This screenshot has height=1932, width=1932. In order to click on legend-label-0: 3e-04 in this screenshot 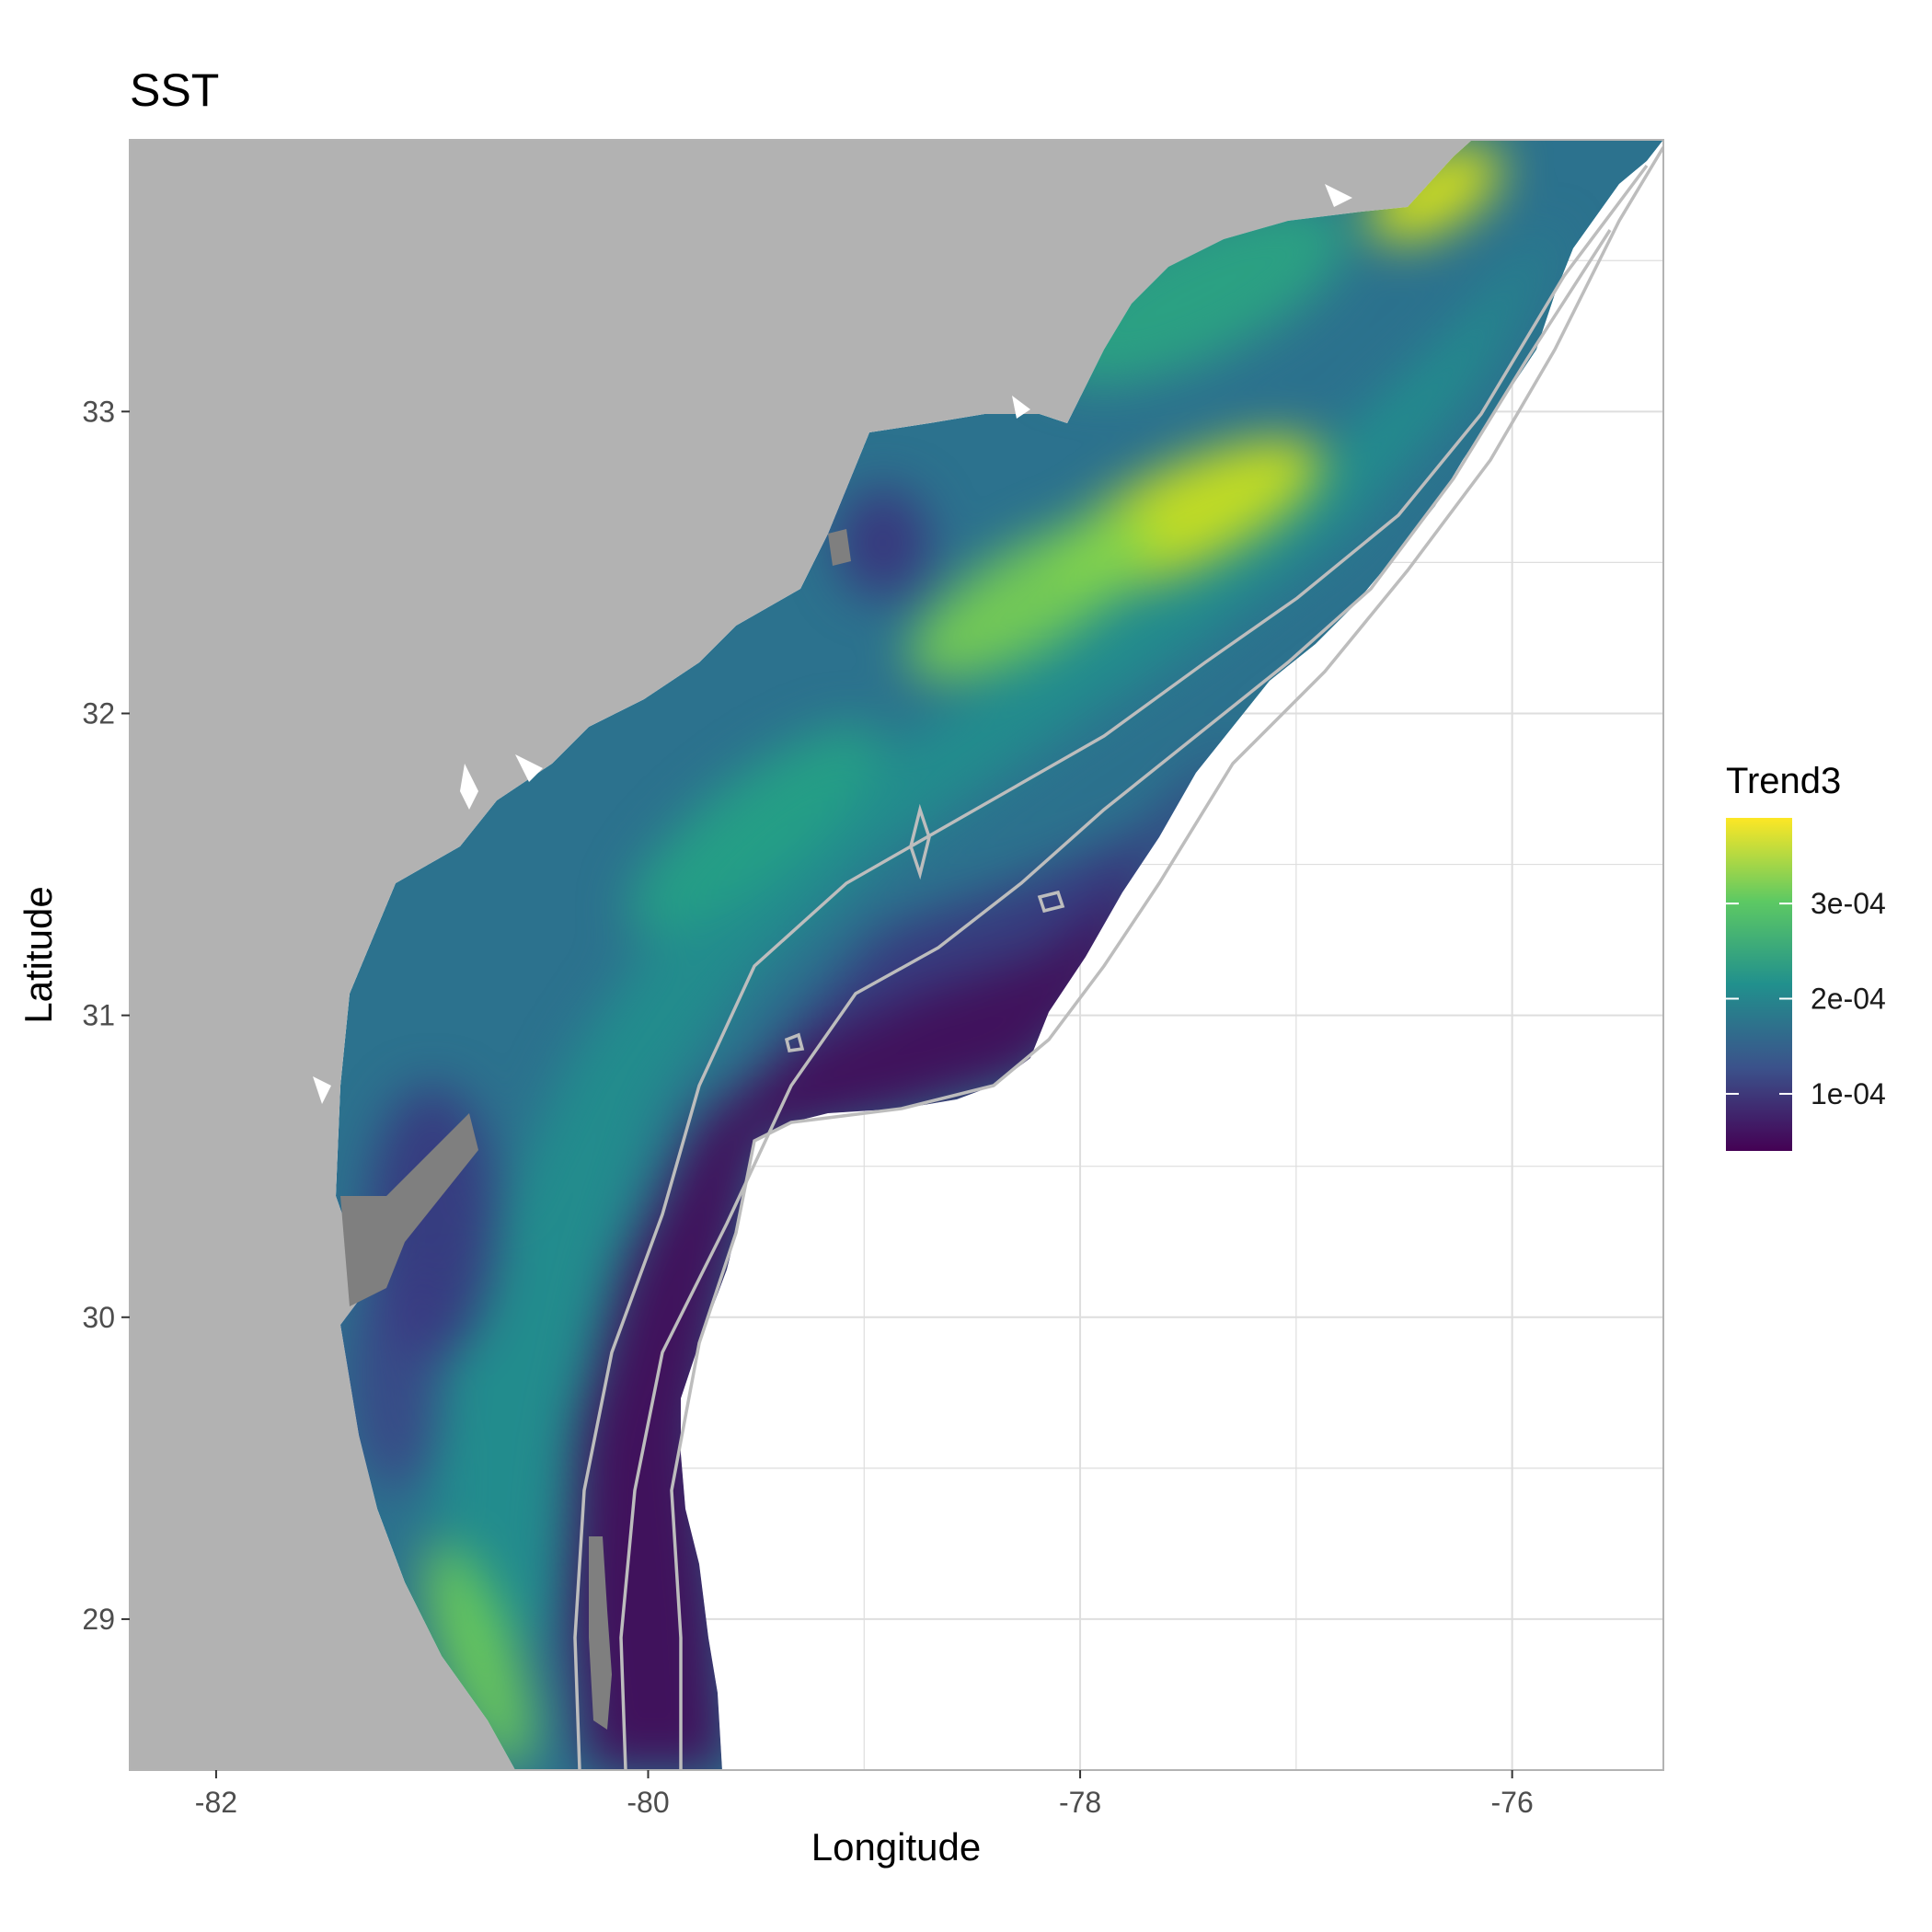, I will do `click(1848, 903)`.